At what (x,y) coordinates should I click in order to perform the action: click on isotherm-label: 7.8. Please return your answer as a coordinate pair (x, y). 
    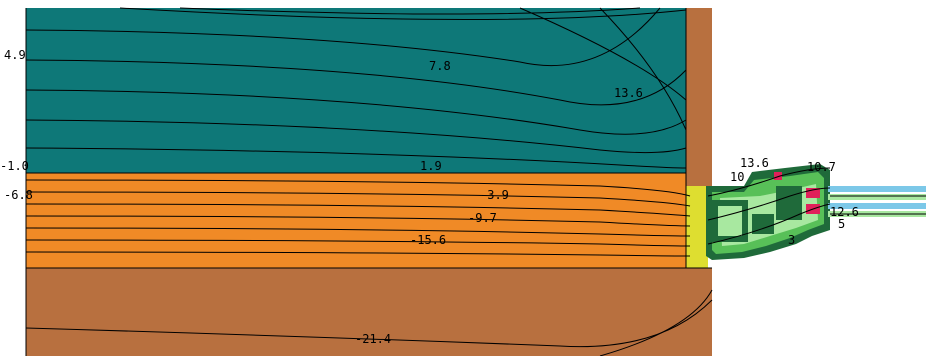
    Looking at the image, I should click on (440, 66).